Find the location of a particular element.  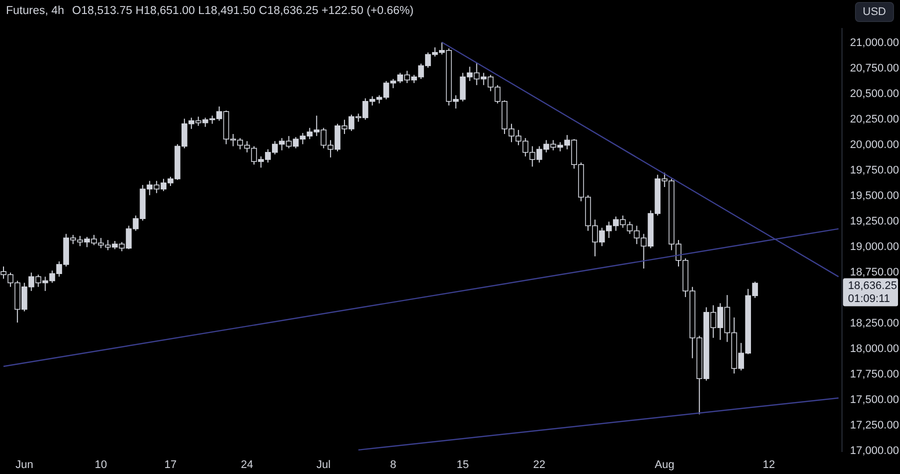

y-tick-label: 18,250.00 is located at coordinates (874, 323).